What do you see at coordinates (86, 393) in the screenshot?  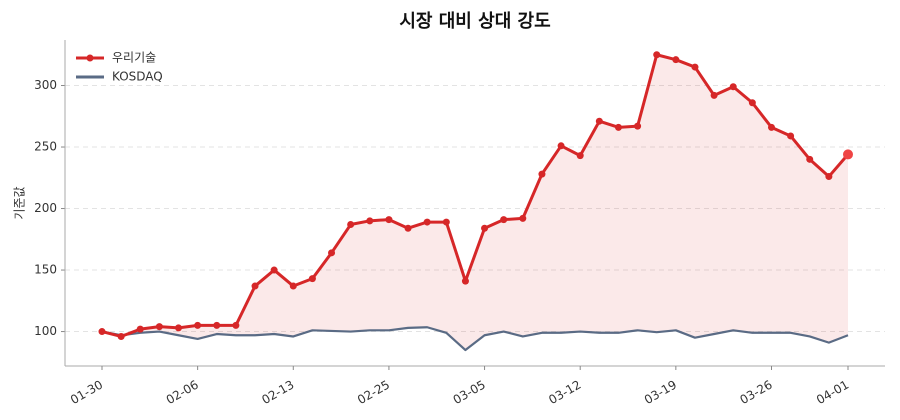 I see `x-tick-label: 01-30` at bounding box center [86, 393].